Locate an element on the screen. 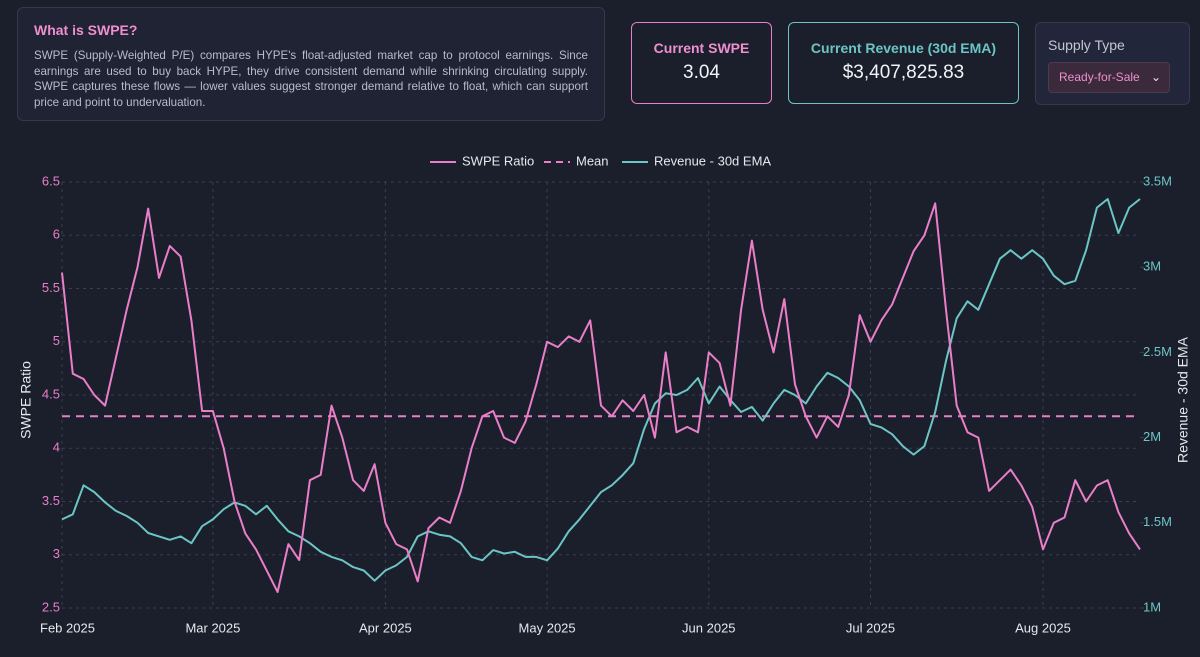 This screenshot has height=657, width=1200. x-tick-label: May 2025 is located at coordinates (547, 627).